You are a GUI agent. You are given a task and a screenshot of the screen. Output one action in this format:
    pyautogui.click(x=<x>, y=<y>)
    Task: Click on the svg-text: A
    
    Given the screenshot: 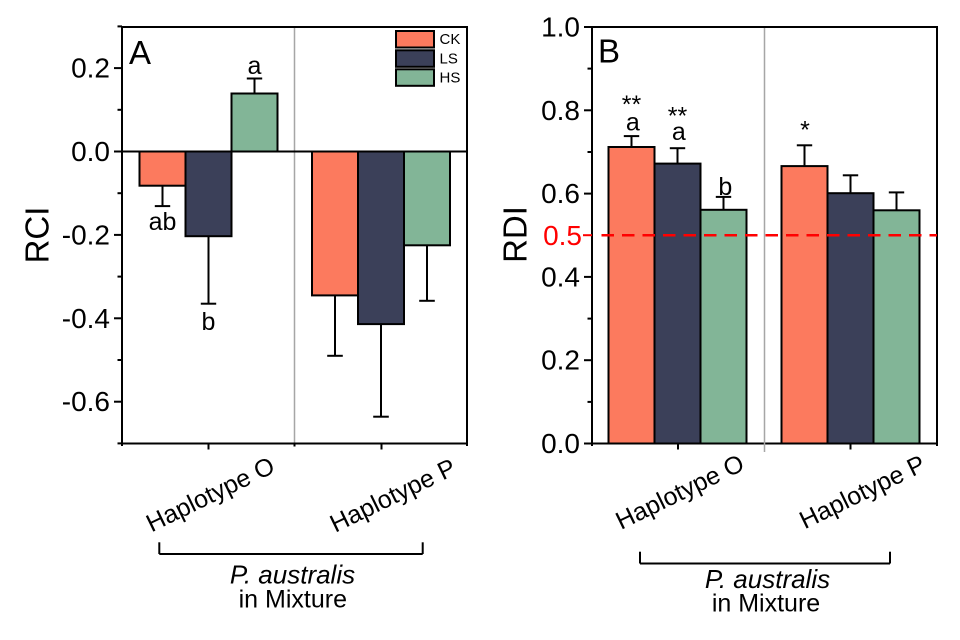 What is the action you would take?
    pyautogui.click(x=140, y=52)
    